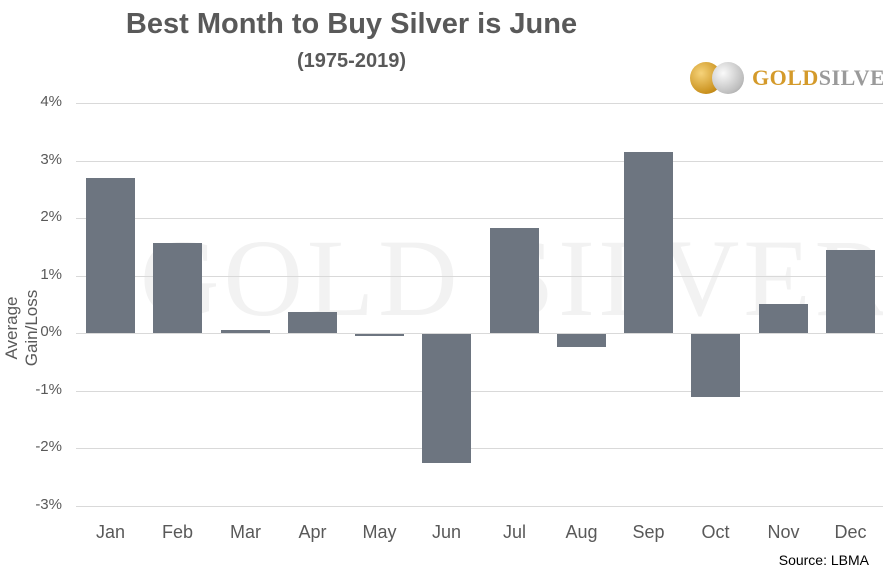  I want to click on bar-jan, so click(110, 255).